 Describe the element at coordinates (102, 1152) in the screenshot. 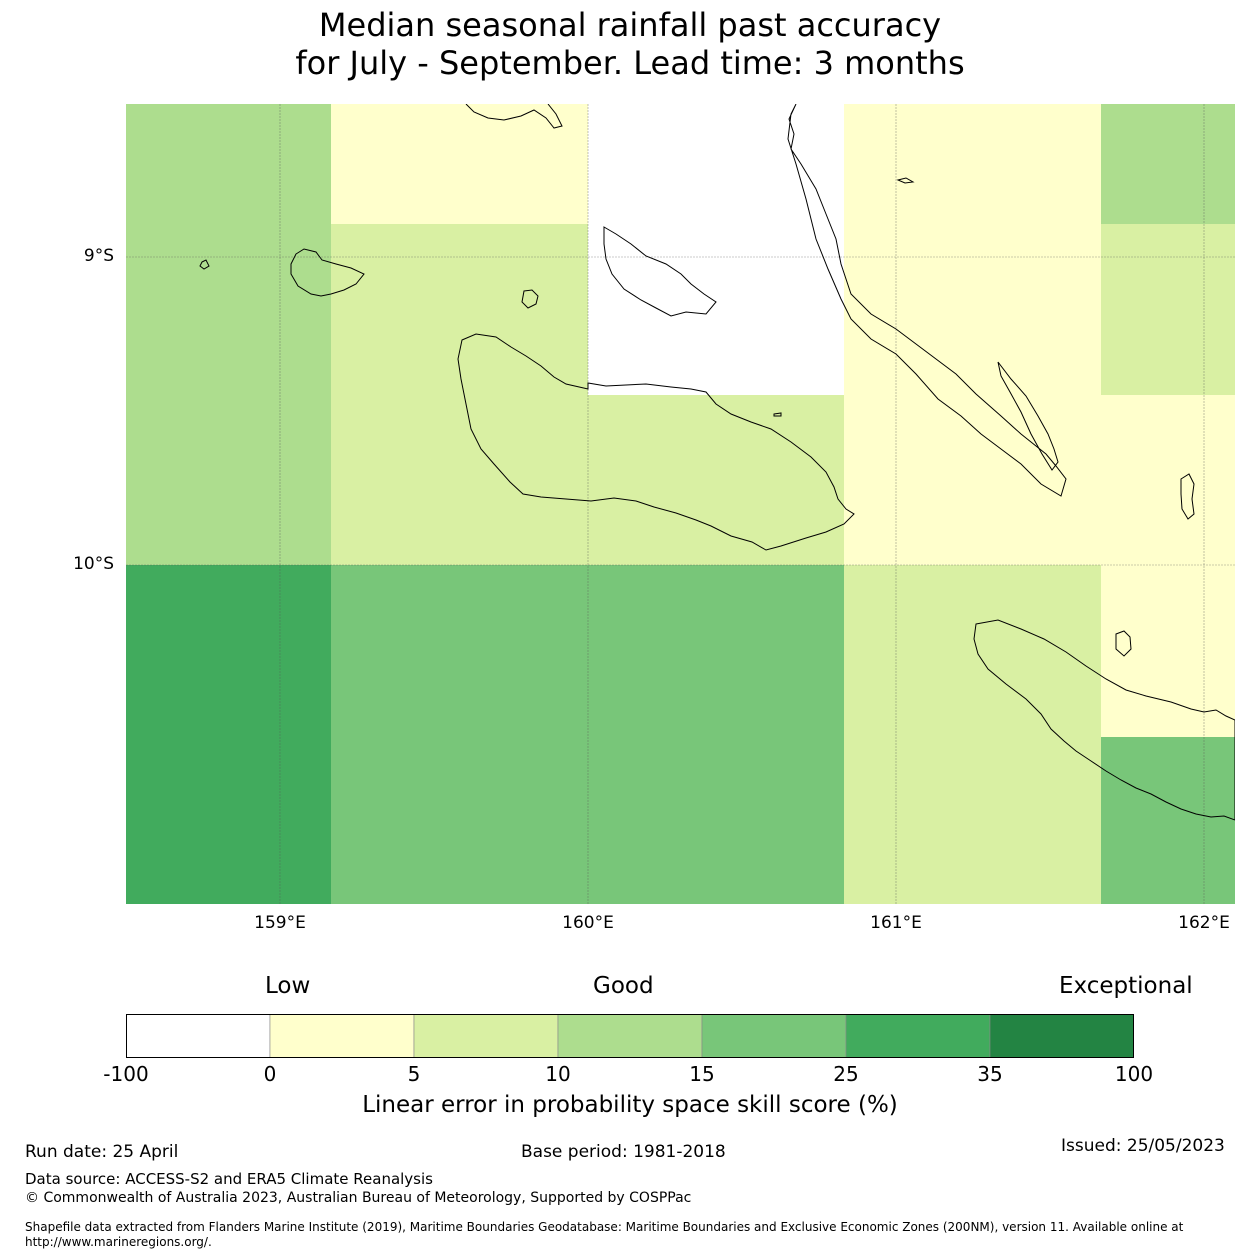

I see `run-date: Run date: 25 April` at that location.